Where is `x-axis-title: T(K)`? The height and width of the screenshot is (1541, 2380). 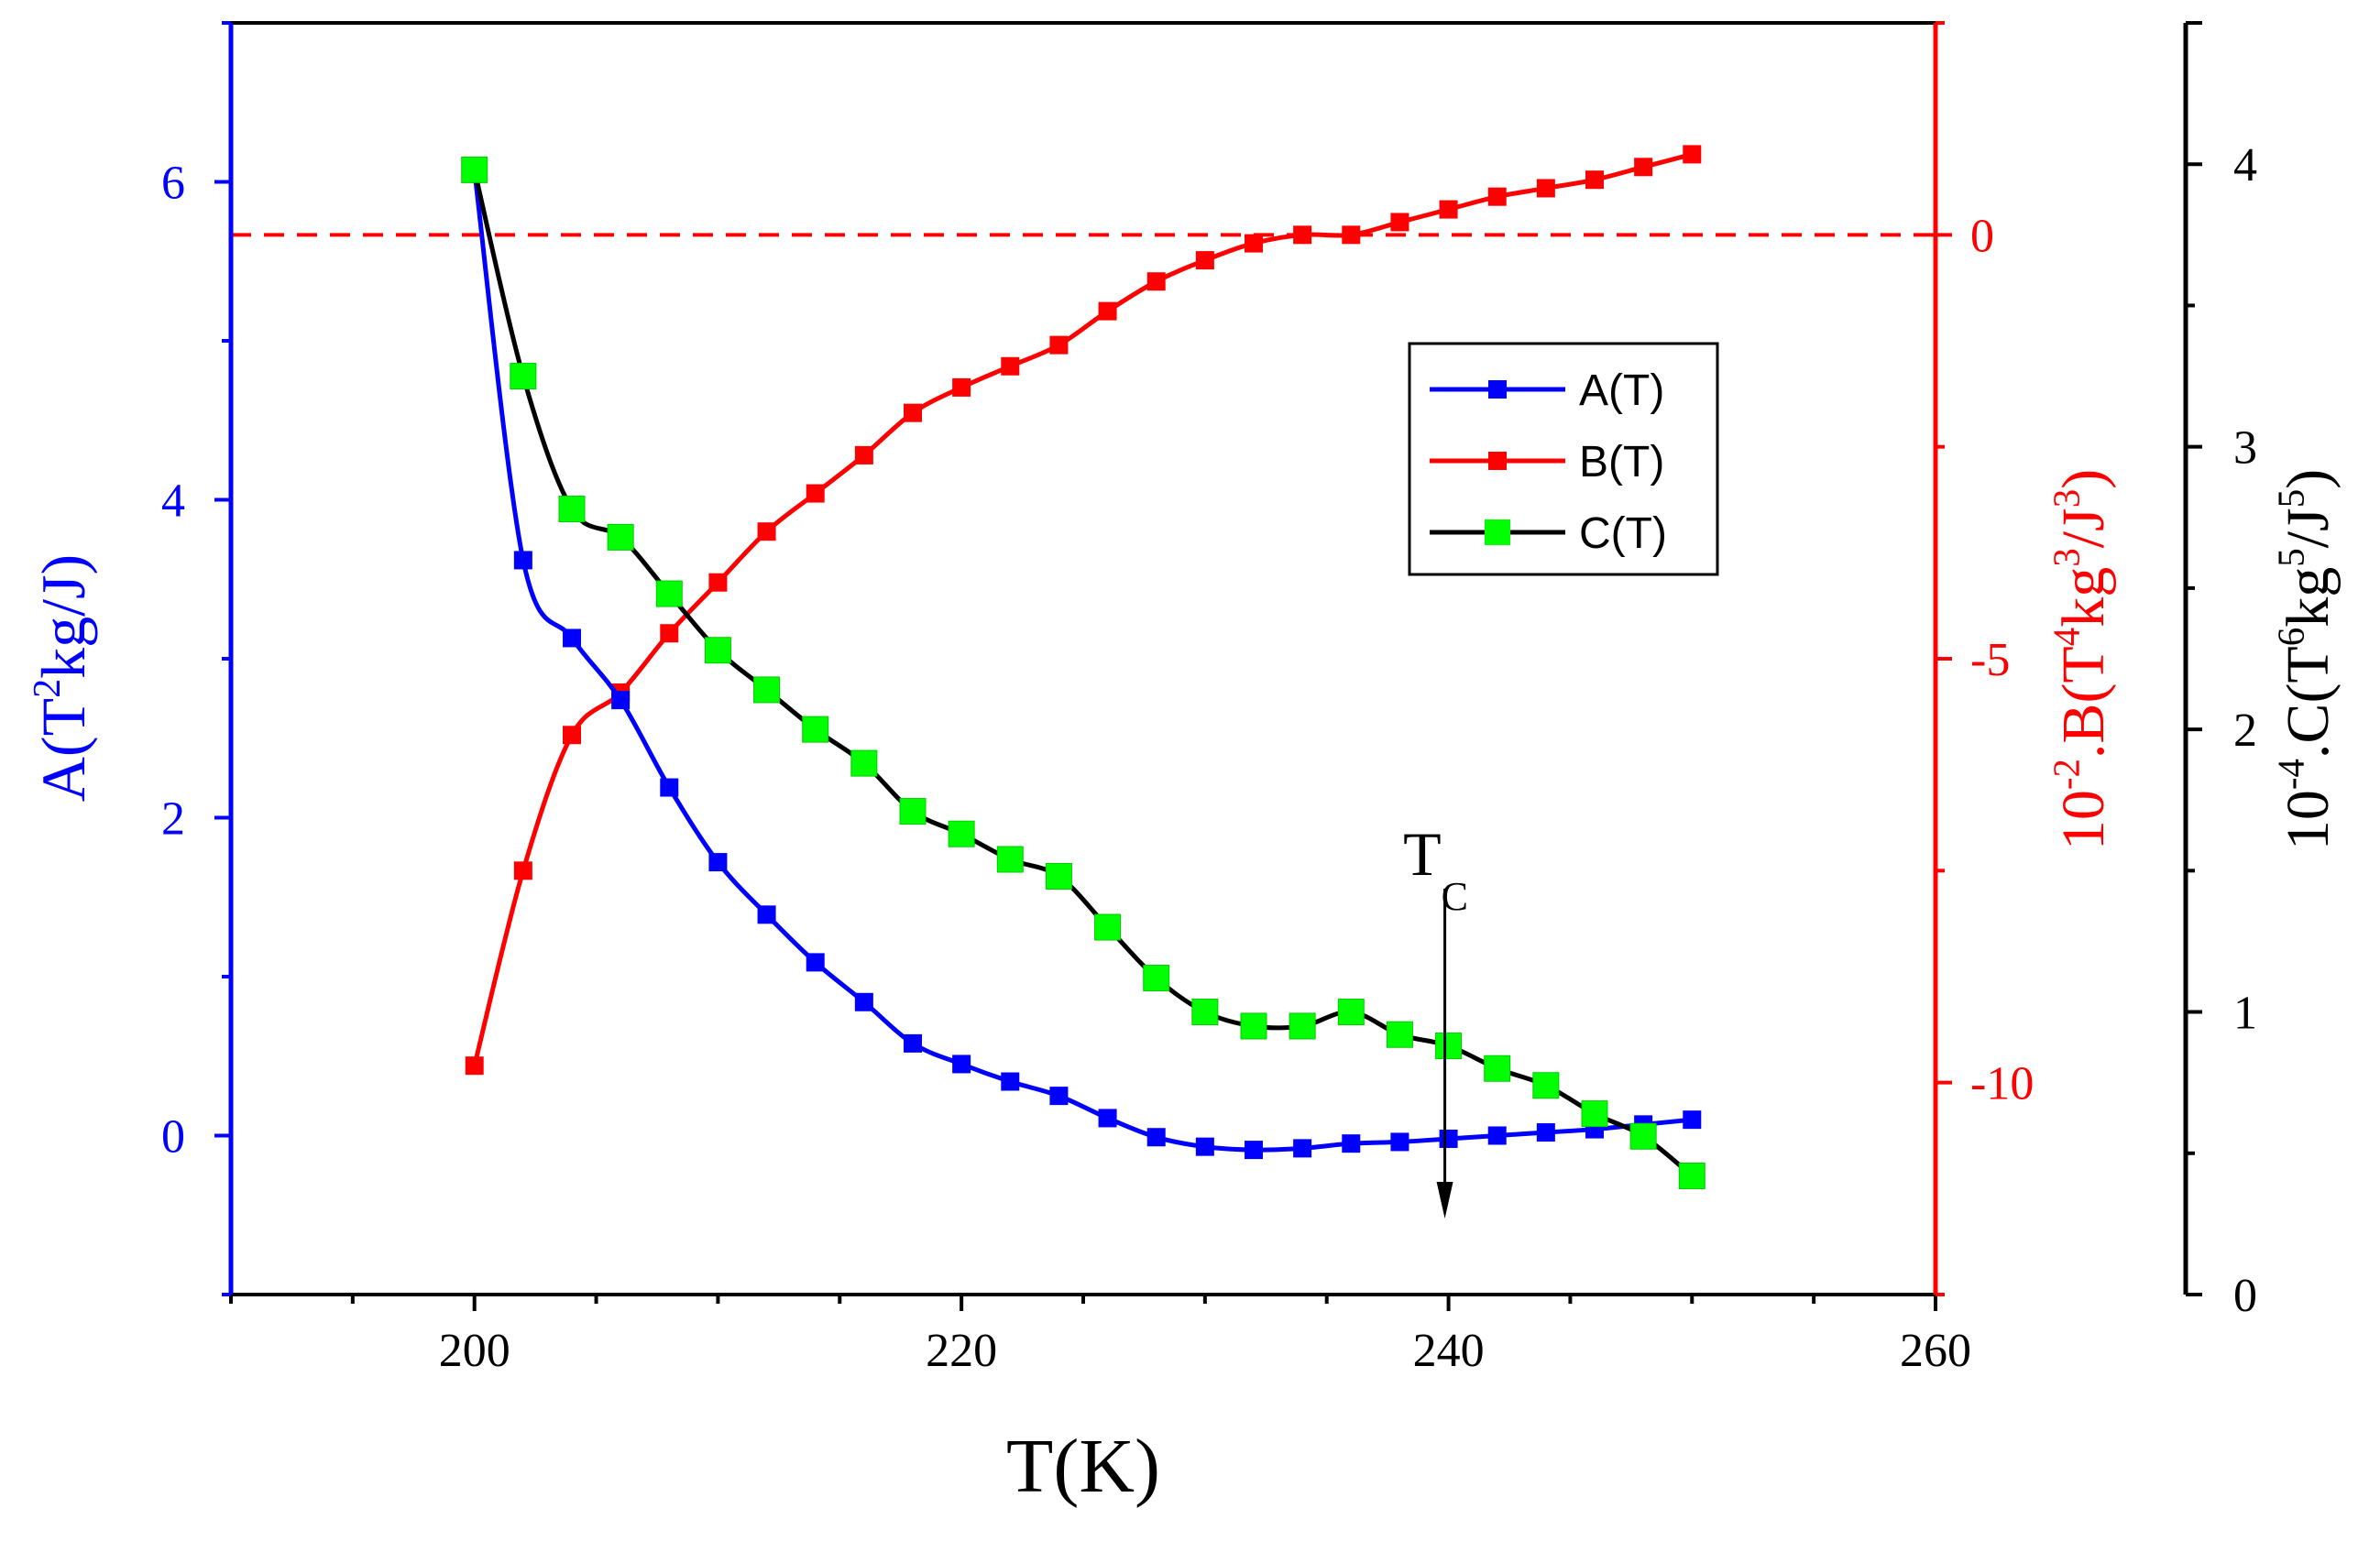 x-axis-title: T(K) is located at coordinates (1083, 1467).